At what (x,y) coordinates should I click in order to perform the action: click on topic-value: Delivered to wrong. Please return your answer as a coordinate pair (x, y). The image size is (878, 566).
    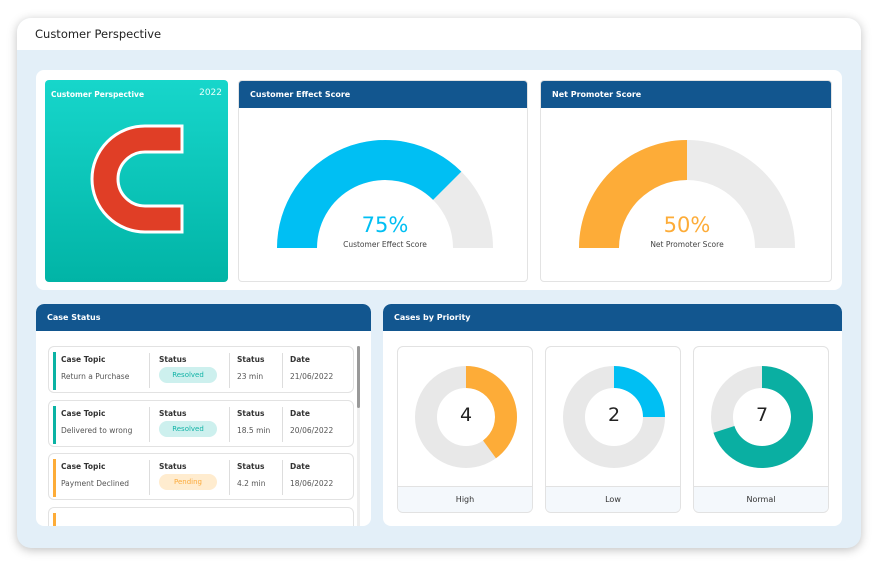
    Looking at the image, I should click on (97, 430).